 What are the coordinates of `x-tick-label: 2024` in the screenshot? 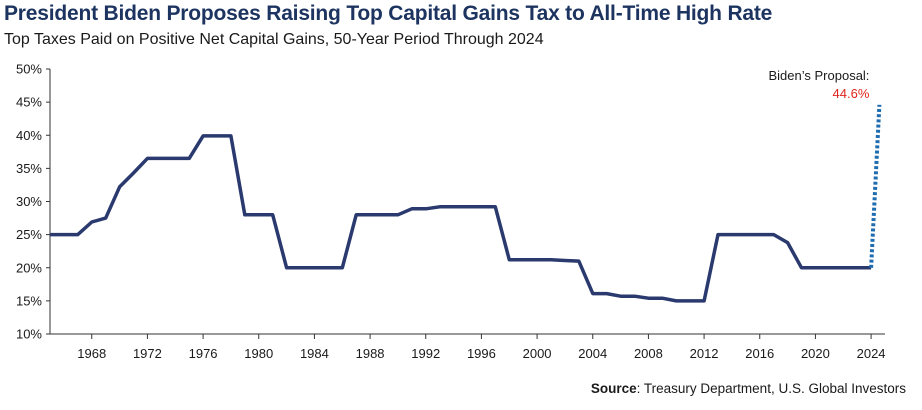 It's located at (871, 353).